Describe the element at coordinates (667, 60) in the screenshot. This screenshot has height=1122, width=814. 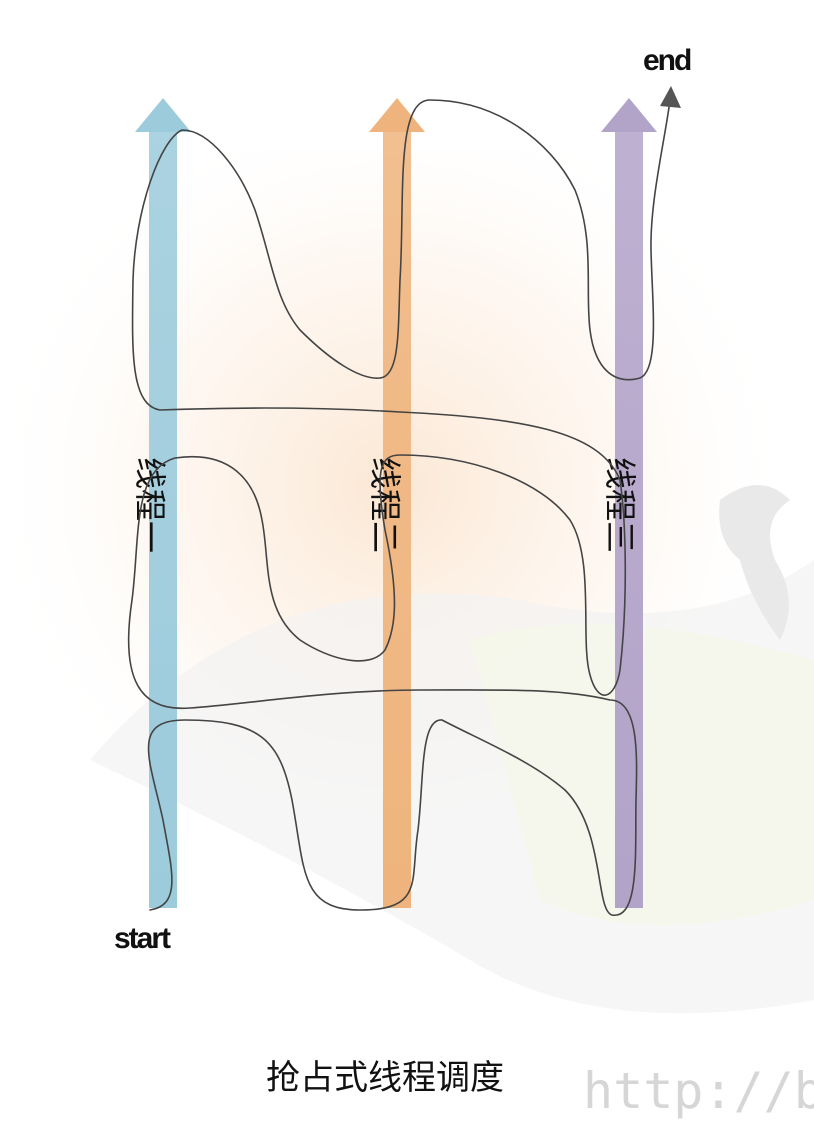
I see `end-label: end` at that location.